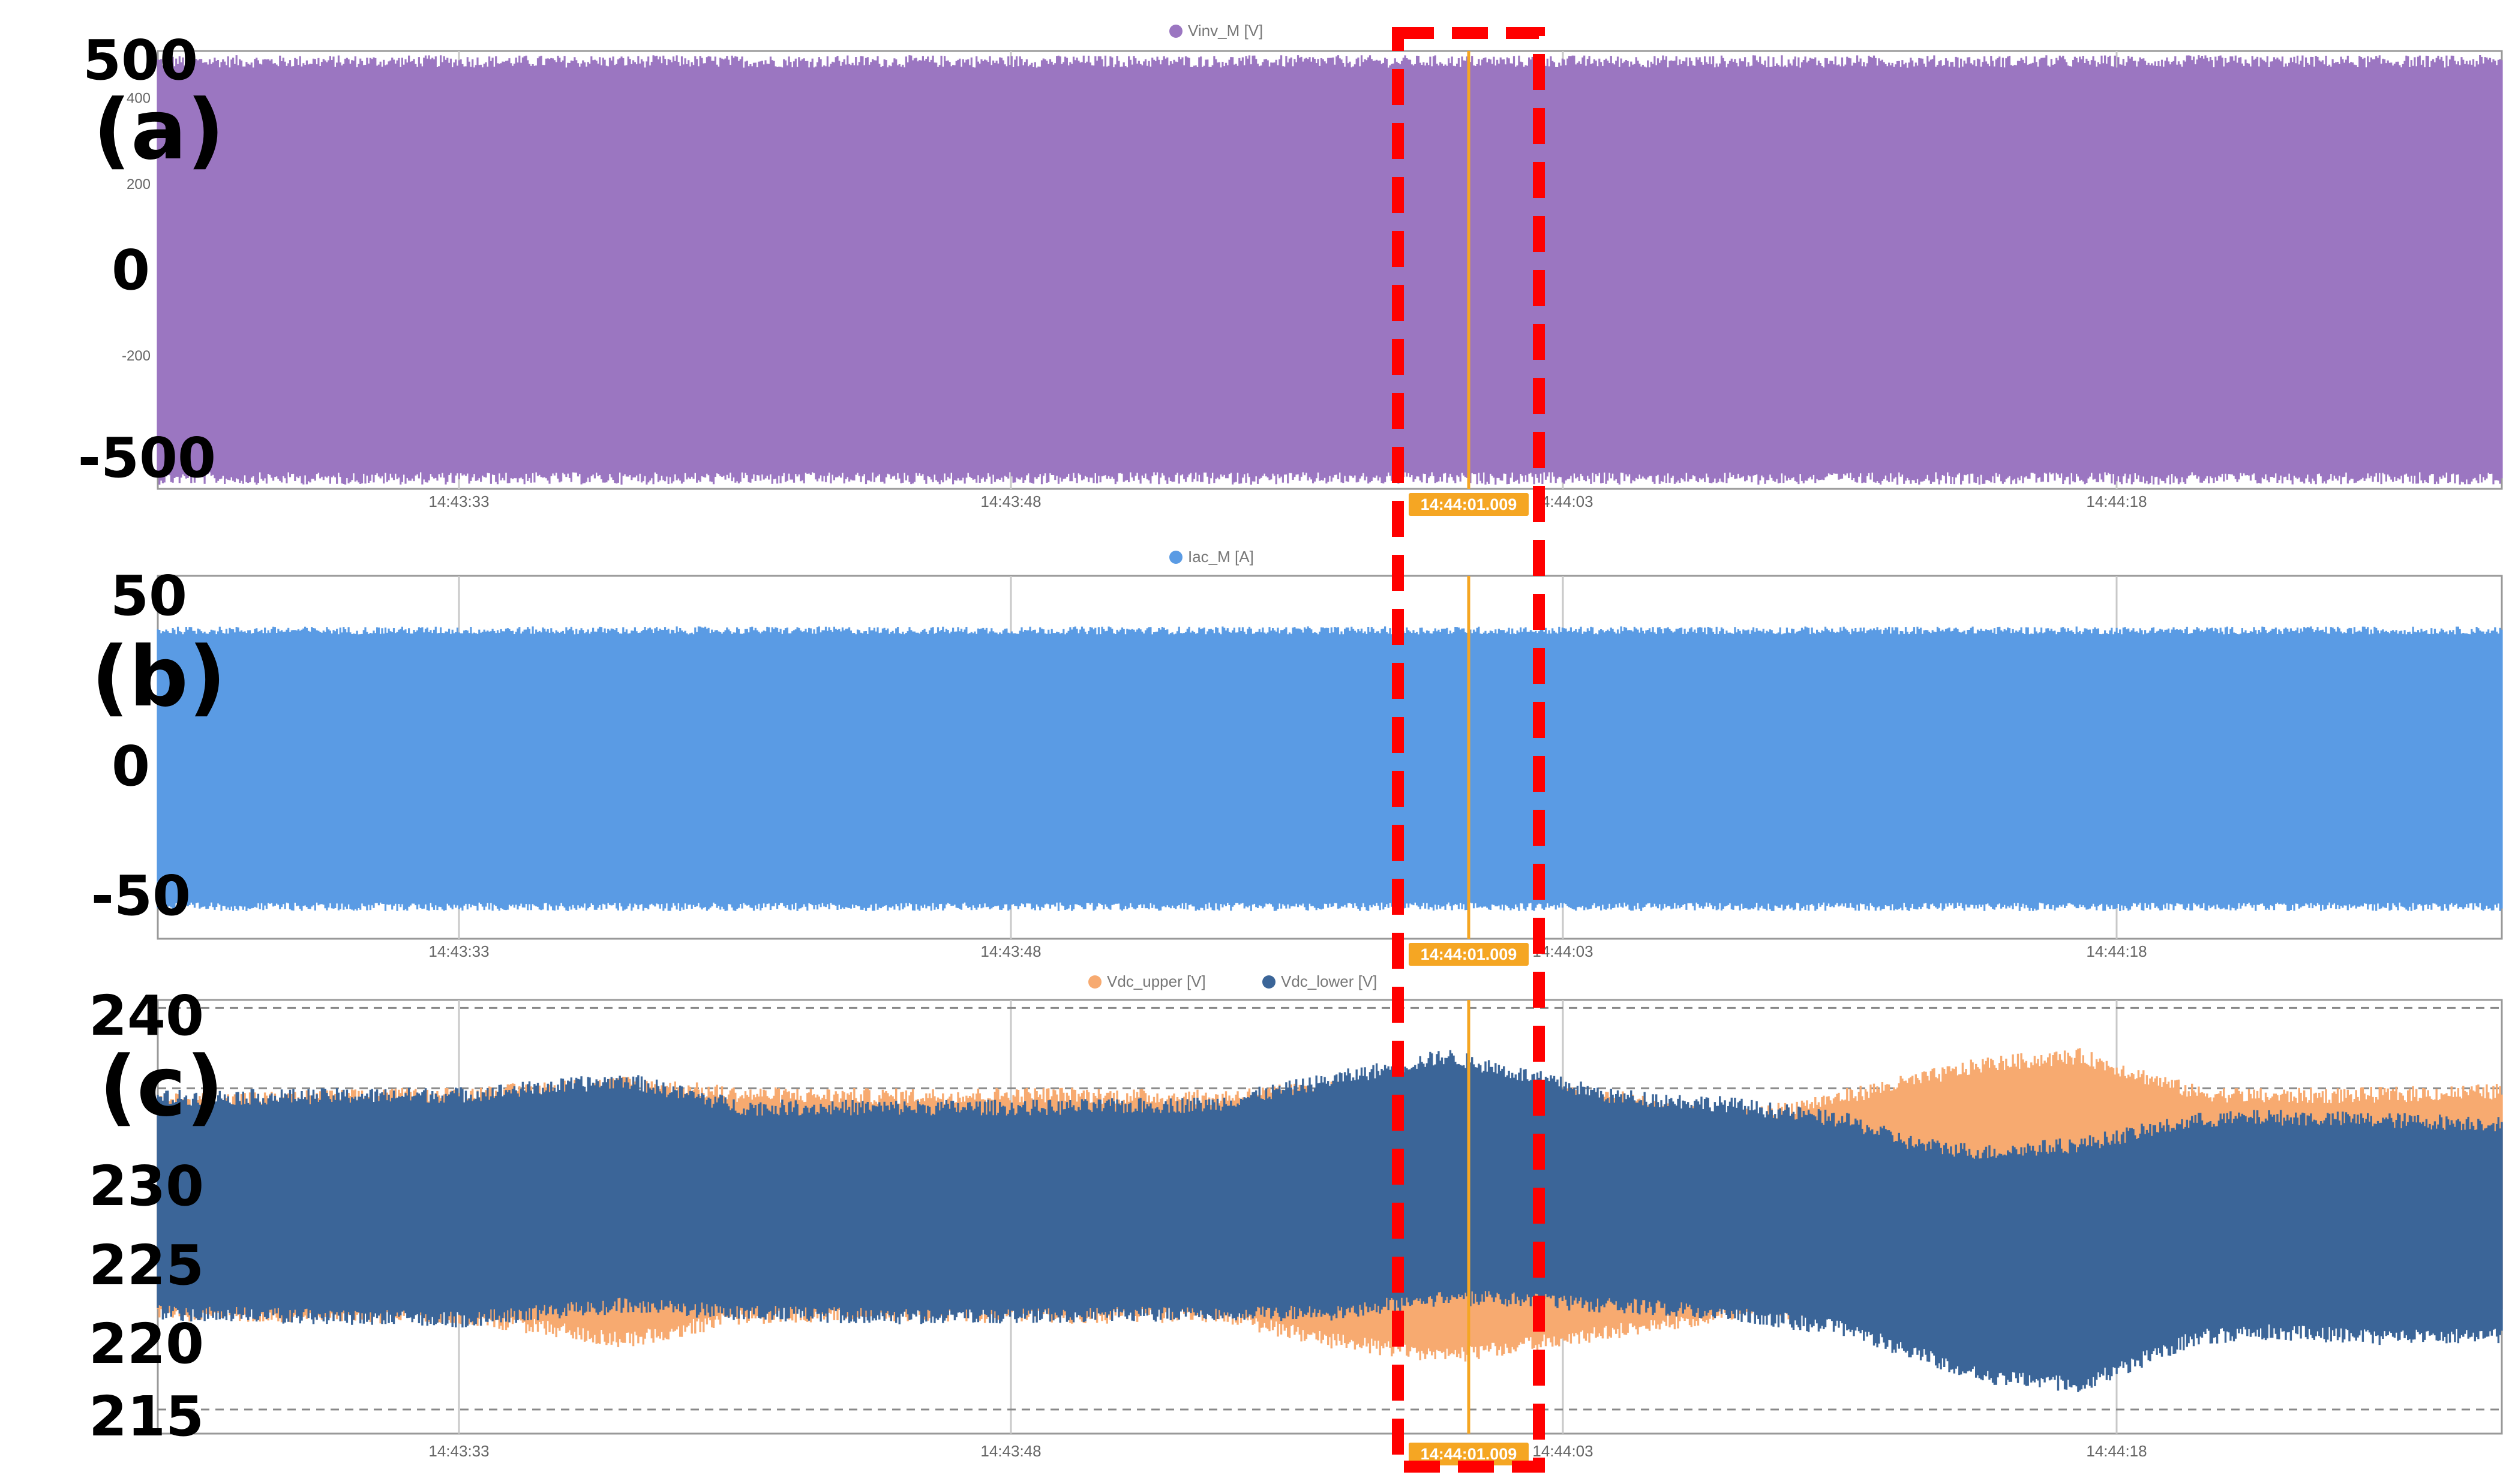 The width and height of the screenshot is (2506, 1484). Describe the element at coordinates (139, 184) in the screenshot. I see `y-tick-small: 200` at that location.